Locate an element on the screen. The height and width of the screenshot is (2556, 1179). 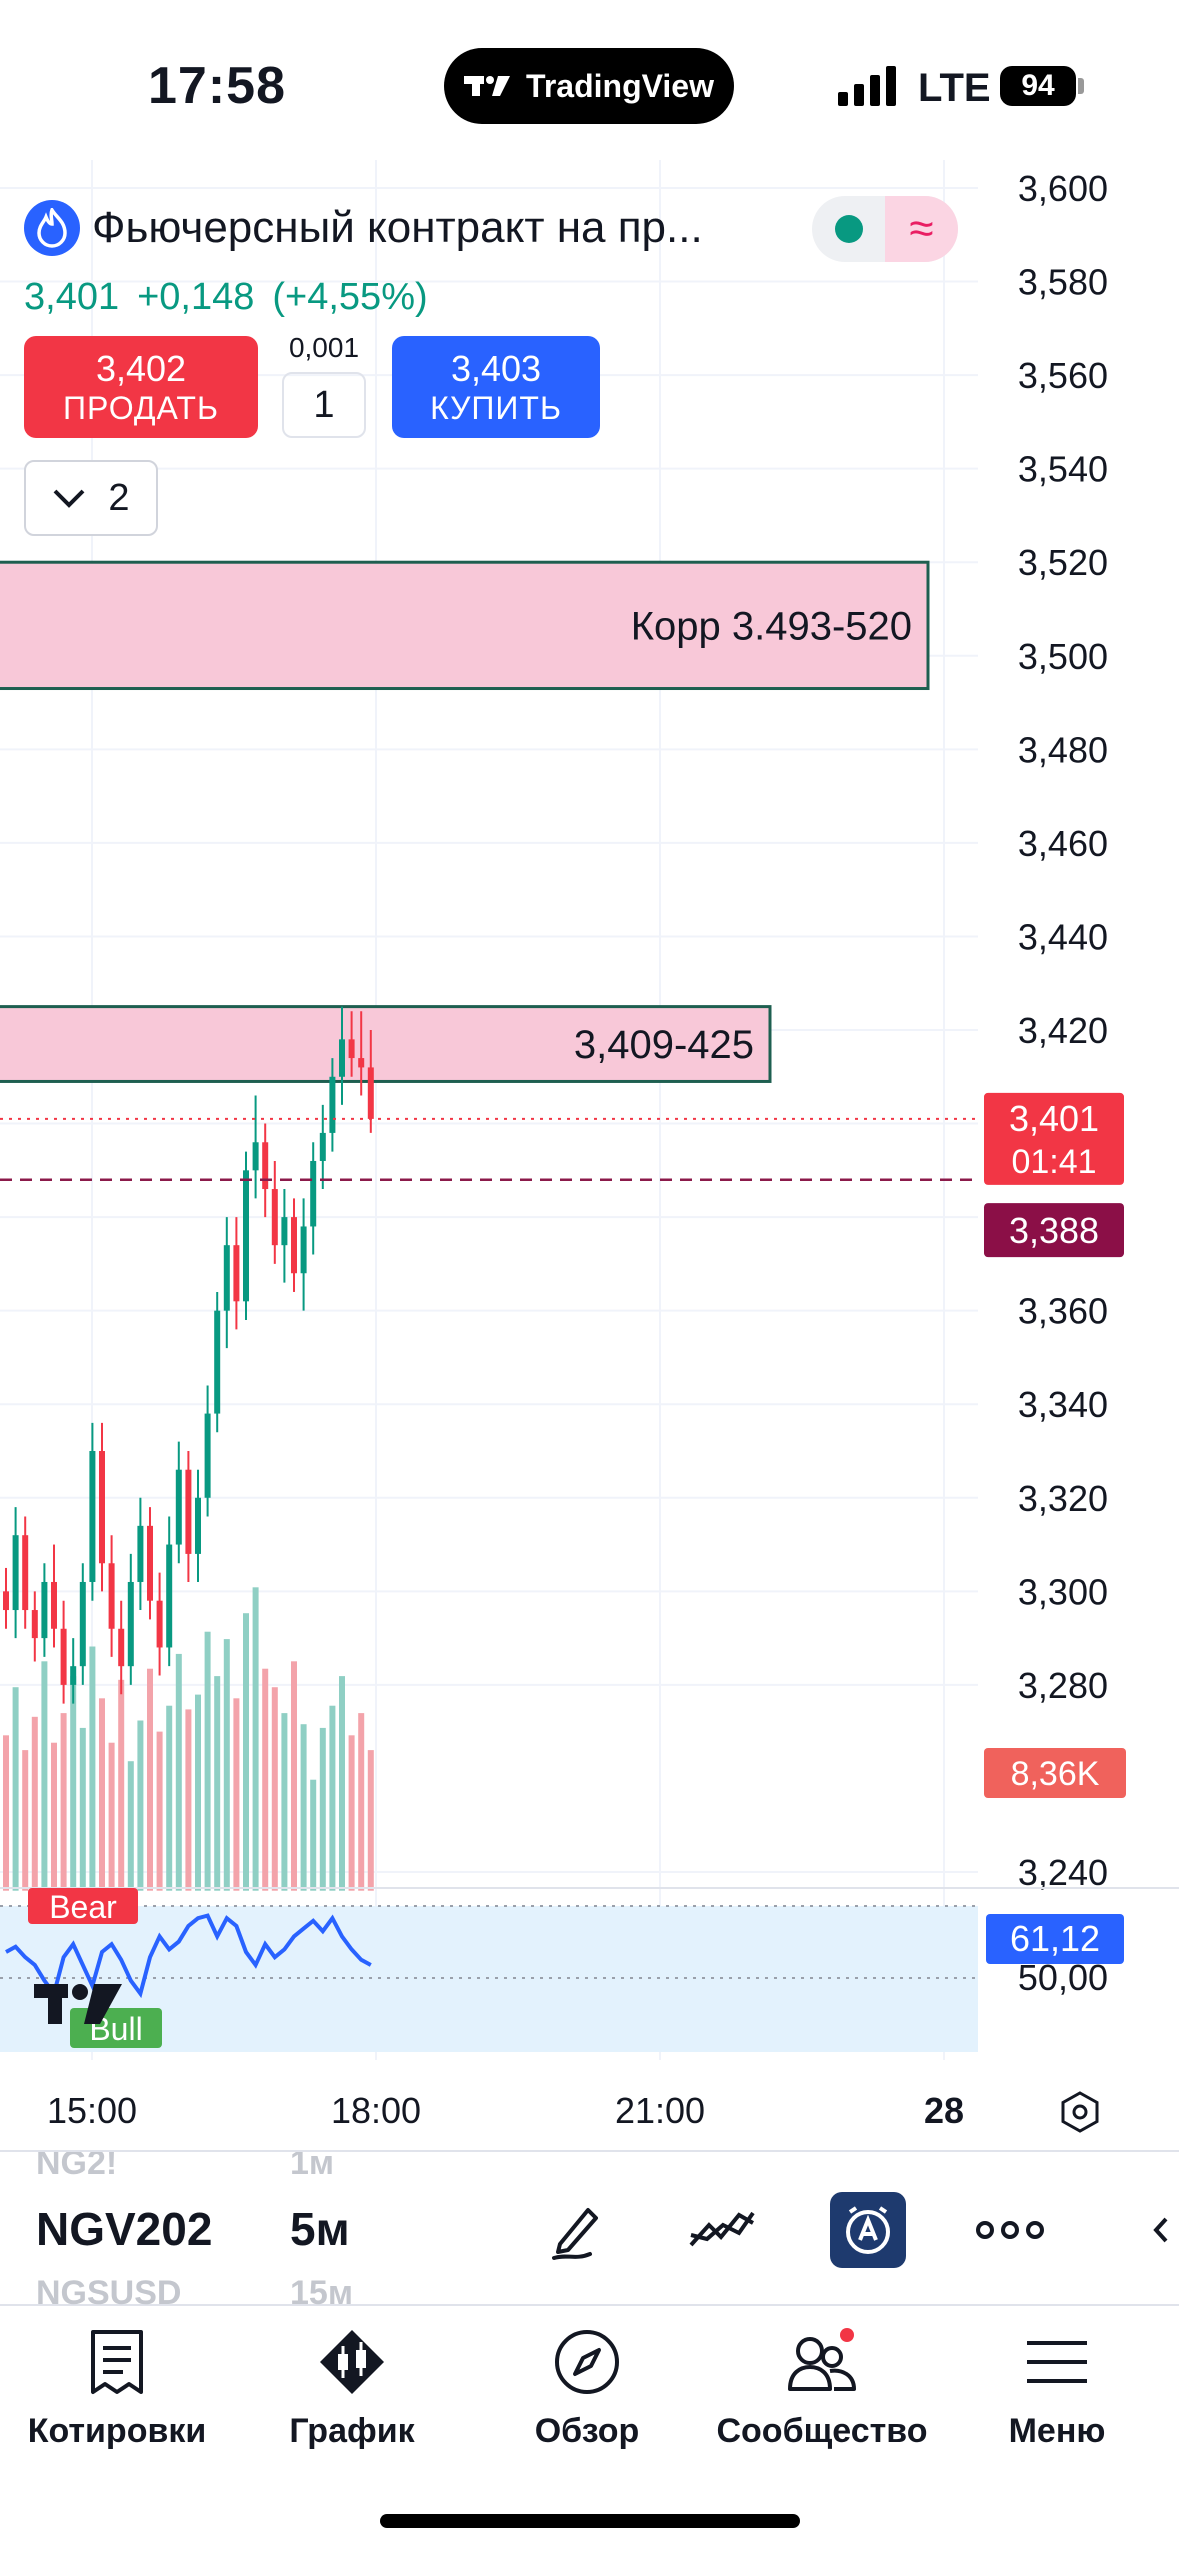
toolbar-scroll-button is located at coordinates (1159, 2230).